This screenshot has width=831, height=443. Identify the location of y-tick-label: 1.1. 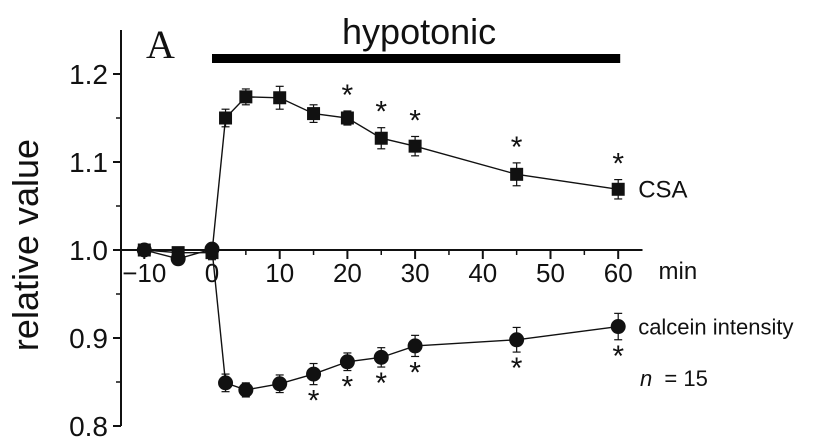
(88, 162).